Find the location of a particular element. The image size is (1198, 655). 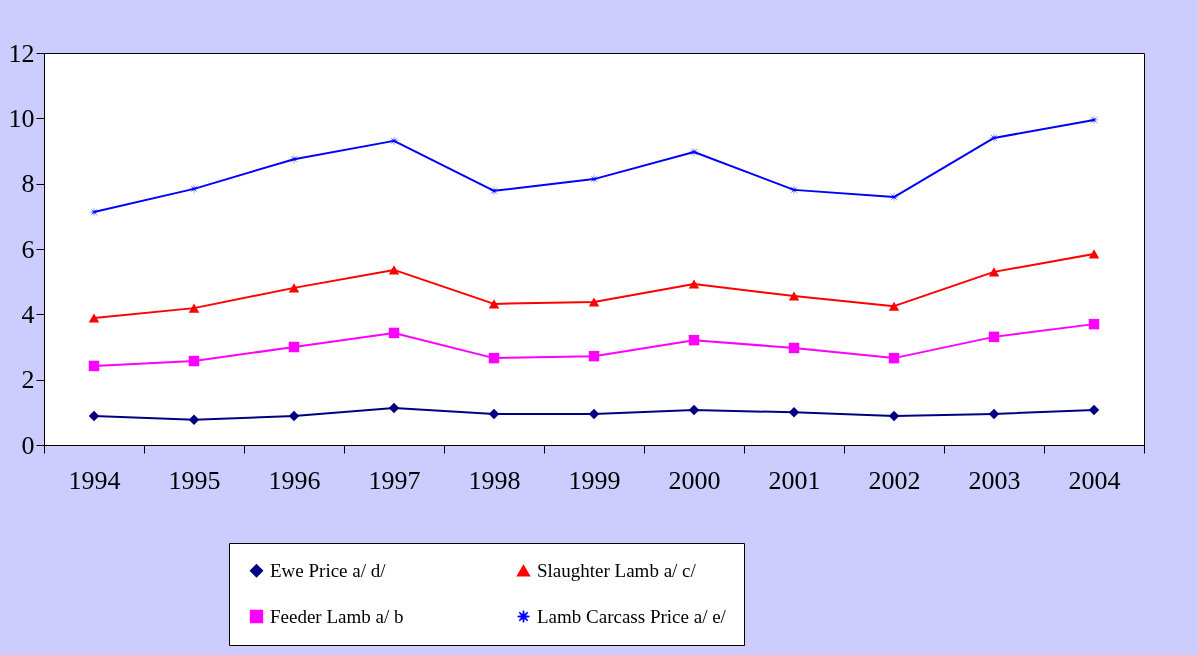

y-tick-label: 10 is located at coordinates (21, 118).